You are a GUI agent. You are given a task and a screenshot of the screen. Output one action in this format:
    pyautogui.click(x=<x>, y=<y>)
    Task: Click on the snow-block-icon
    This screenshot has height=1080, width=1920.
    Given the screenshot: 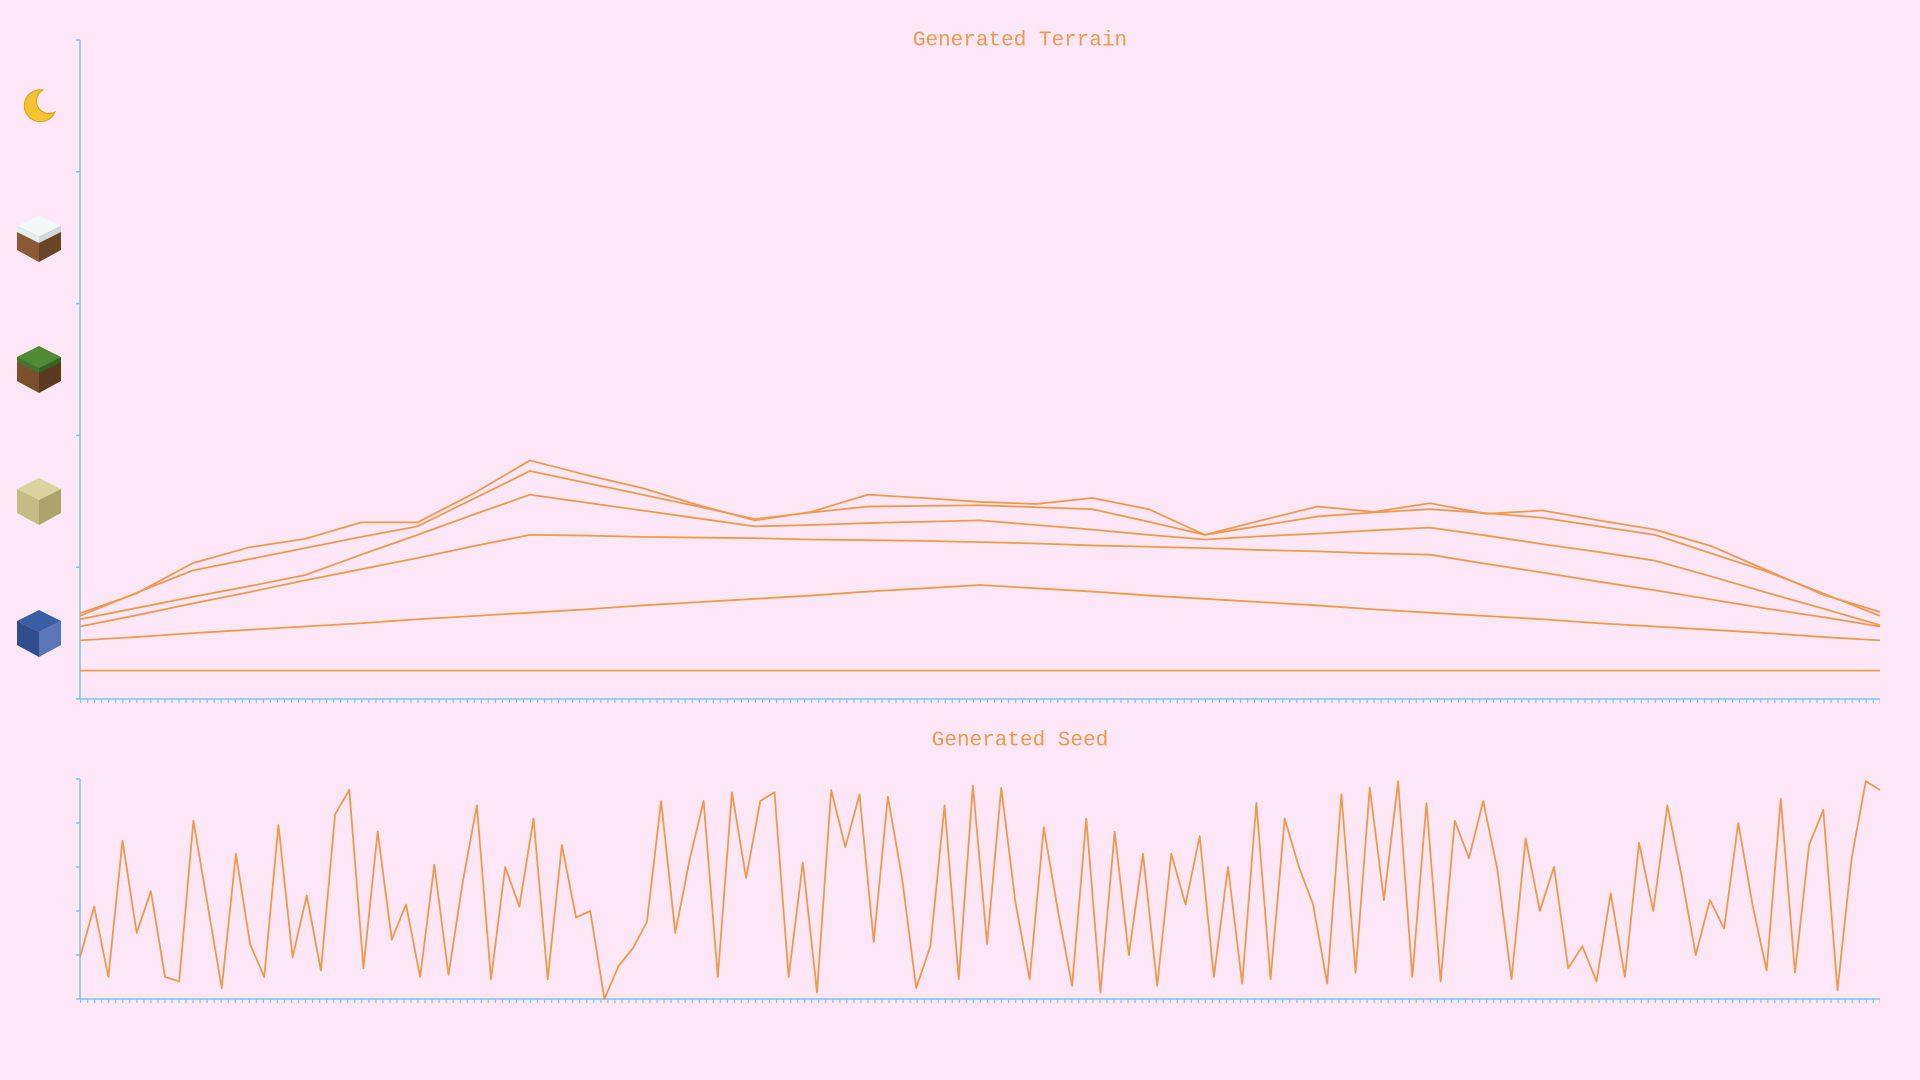 What is the action you would take?
    pyautogui.click(x=39, y=238)
    